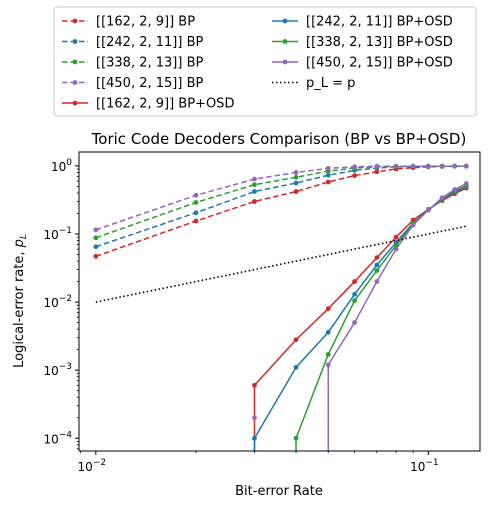  What do you see at coordinates (397, 316) in the screenshot?
I see `series-line-450-2-15-bp-osd` at bounding box center [397, 316].